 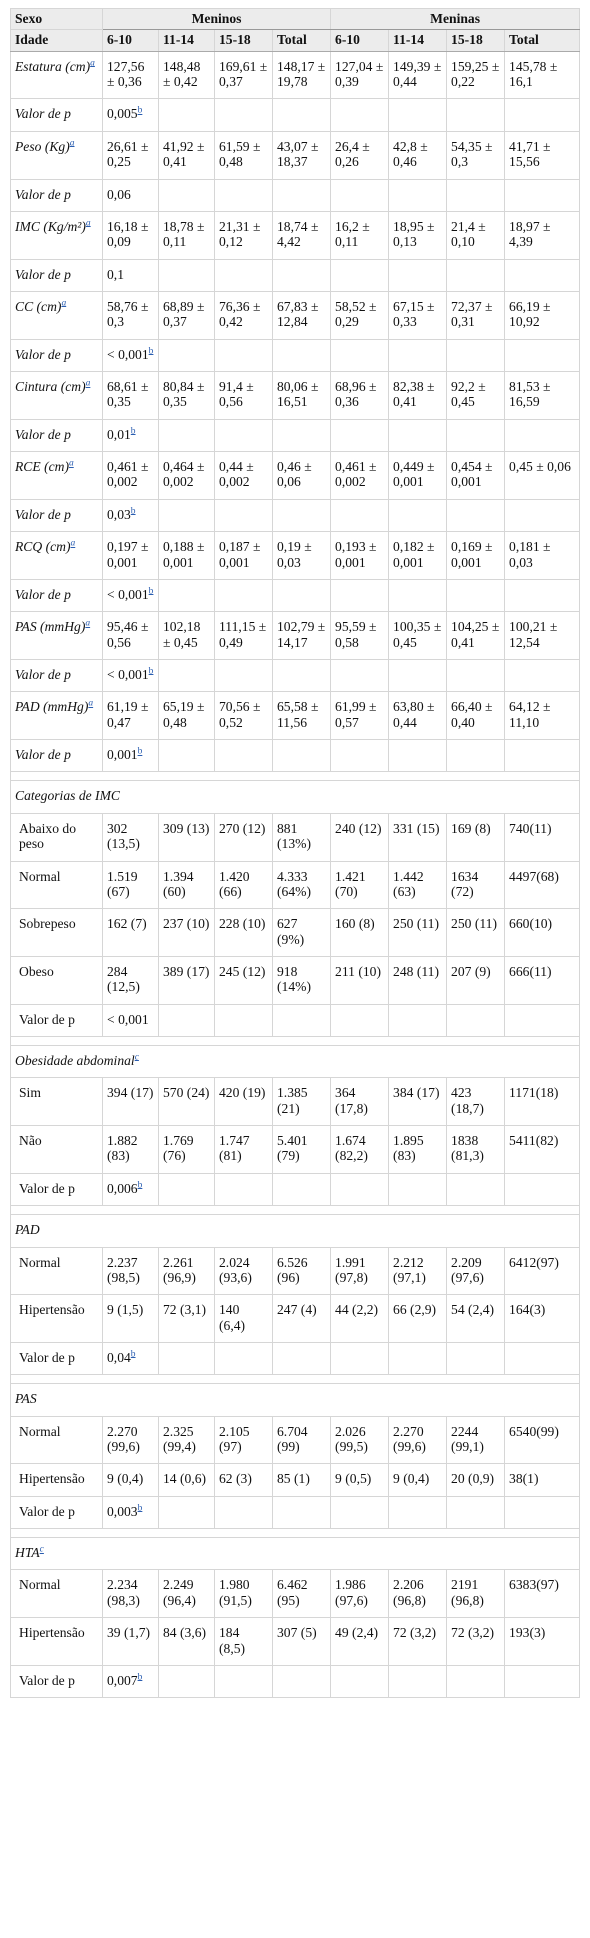 I want to click on cell: 70,56 ± 0,52, so click(x=243, y=716).